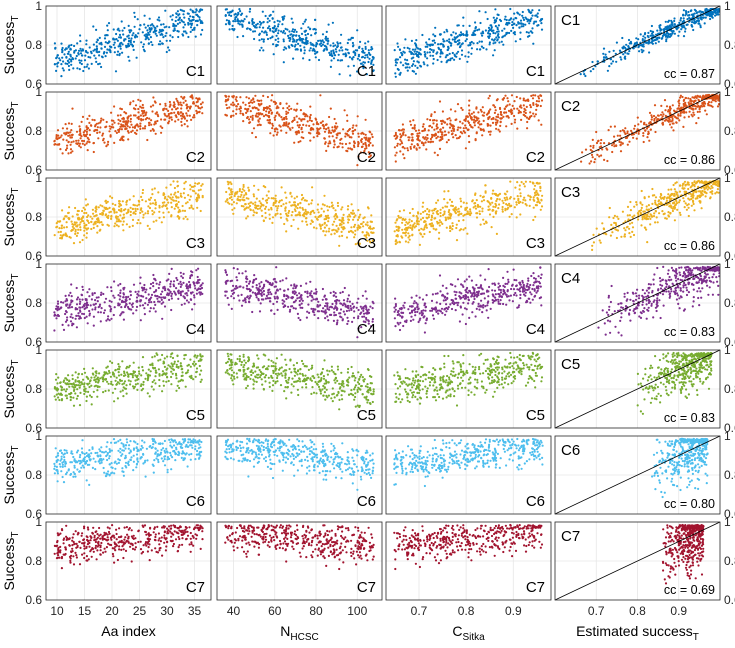 This screenshot has height=648, width=735. I want to click on y-tick-label: 0.6, so click(729, 170).